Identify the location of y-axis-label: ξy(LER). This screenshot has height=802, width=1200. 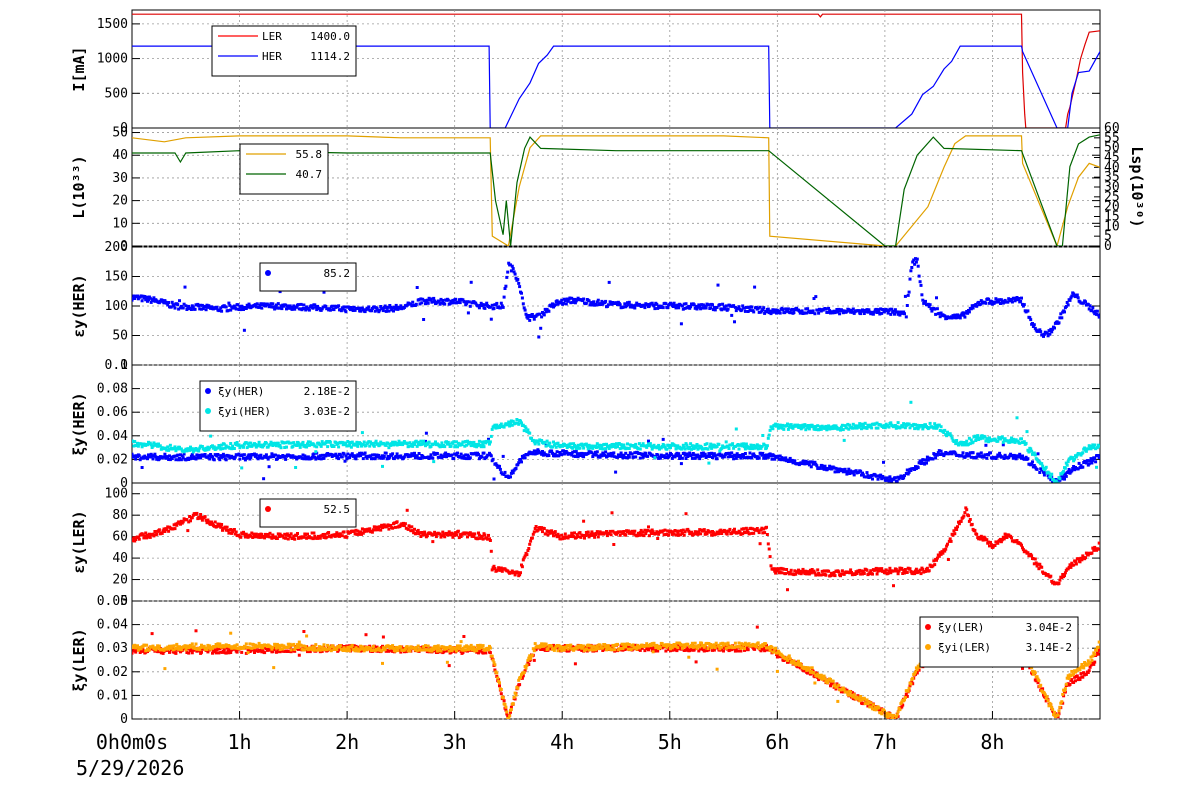
(79, 659).